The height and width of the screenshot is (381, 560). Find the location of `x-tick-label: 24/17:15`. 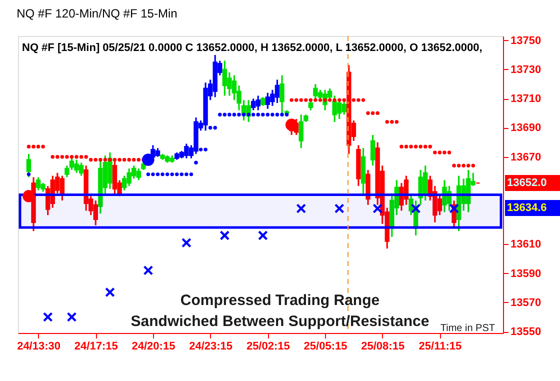

x-tick-label: 24/17:15 is located at coordinates (96, 346).